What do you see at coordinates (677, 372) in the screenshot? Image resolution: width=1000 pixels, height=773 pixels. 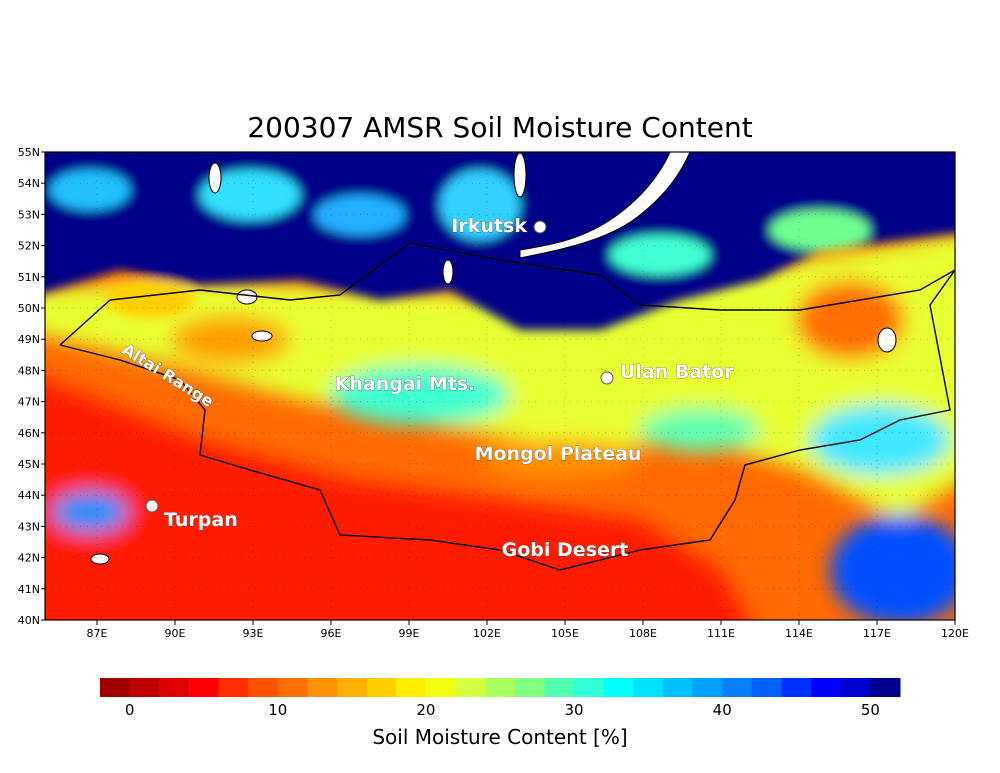 I see `place-label: Ulan Bator` at bounding box center [677, 372].